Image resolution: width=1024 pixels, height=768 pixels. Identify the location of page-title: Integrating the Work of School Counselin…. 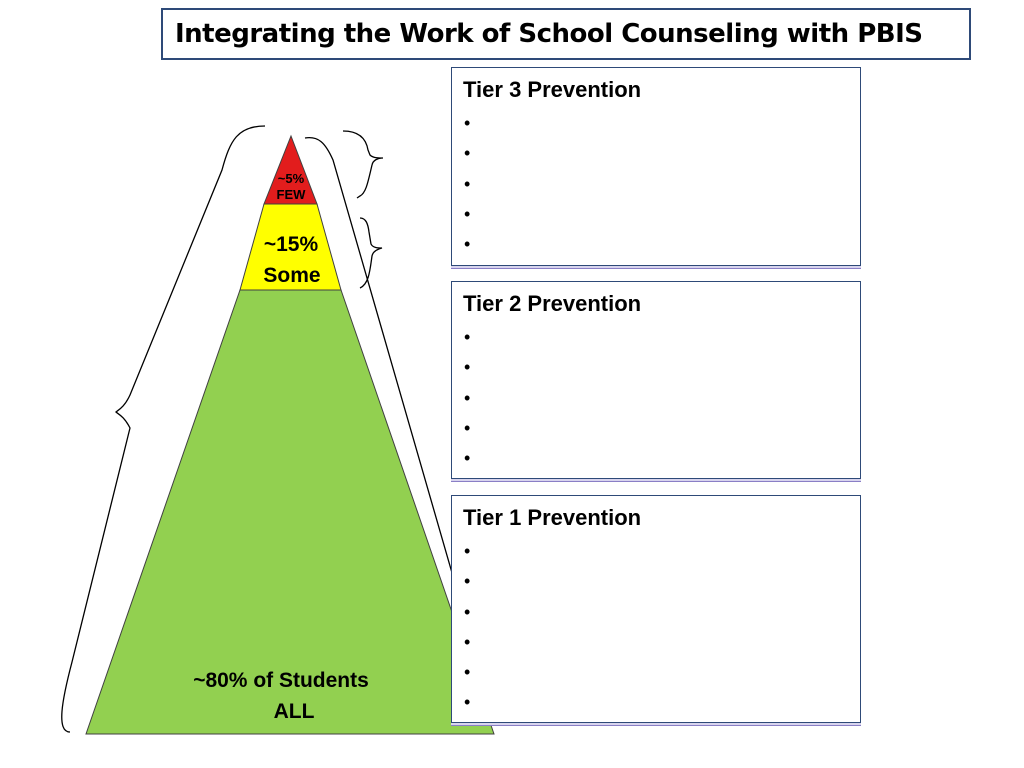
(549, 34).